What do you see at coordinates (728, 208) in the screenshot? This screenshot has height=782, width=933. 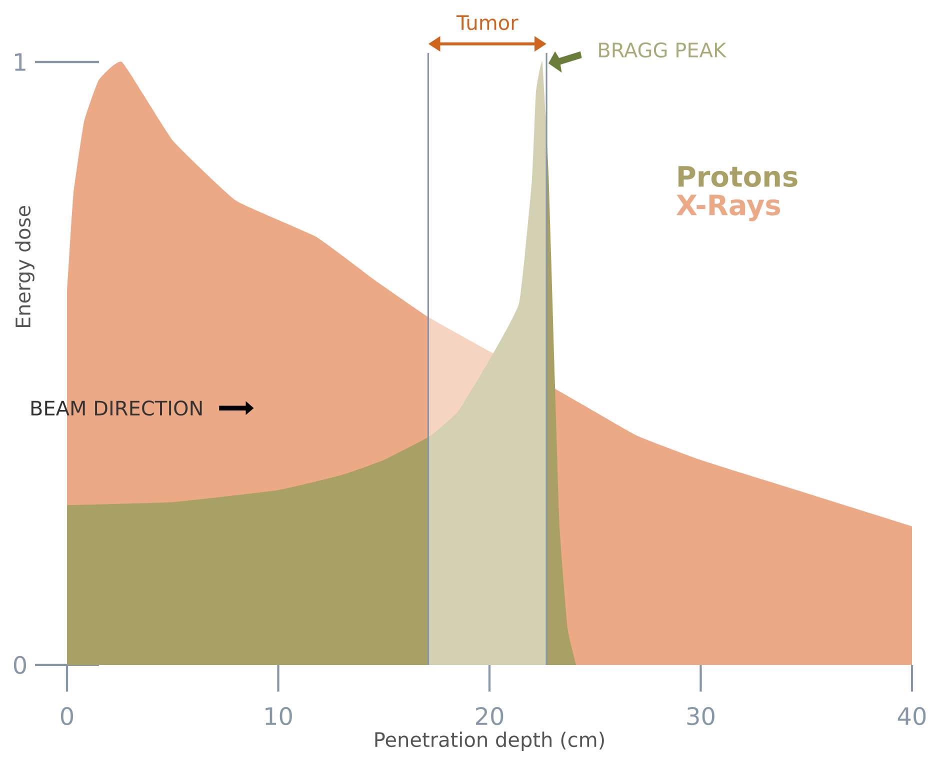 I see `text: X-Rays` at bounding box center [728, 208].